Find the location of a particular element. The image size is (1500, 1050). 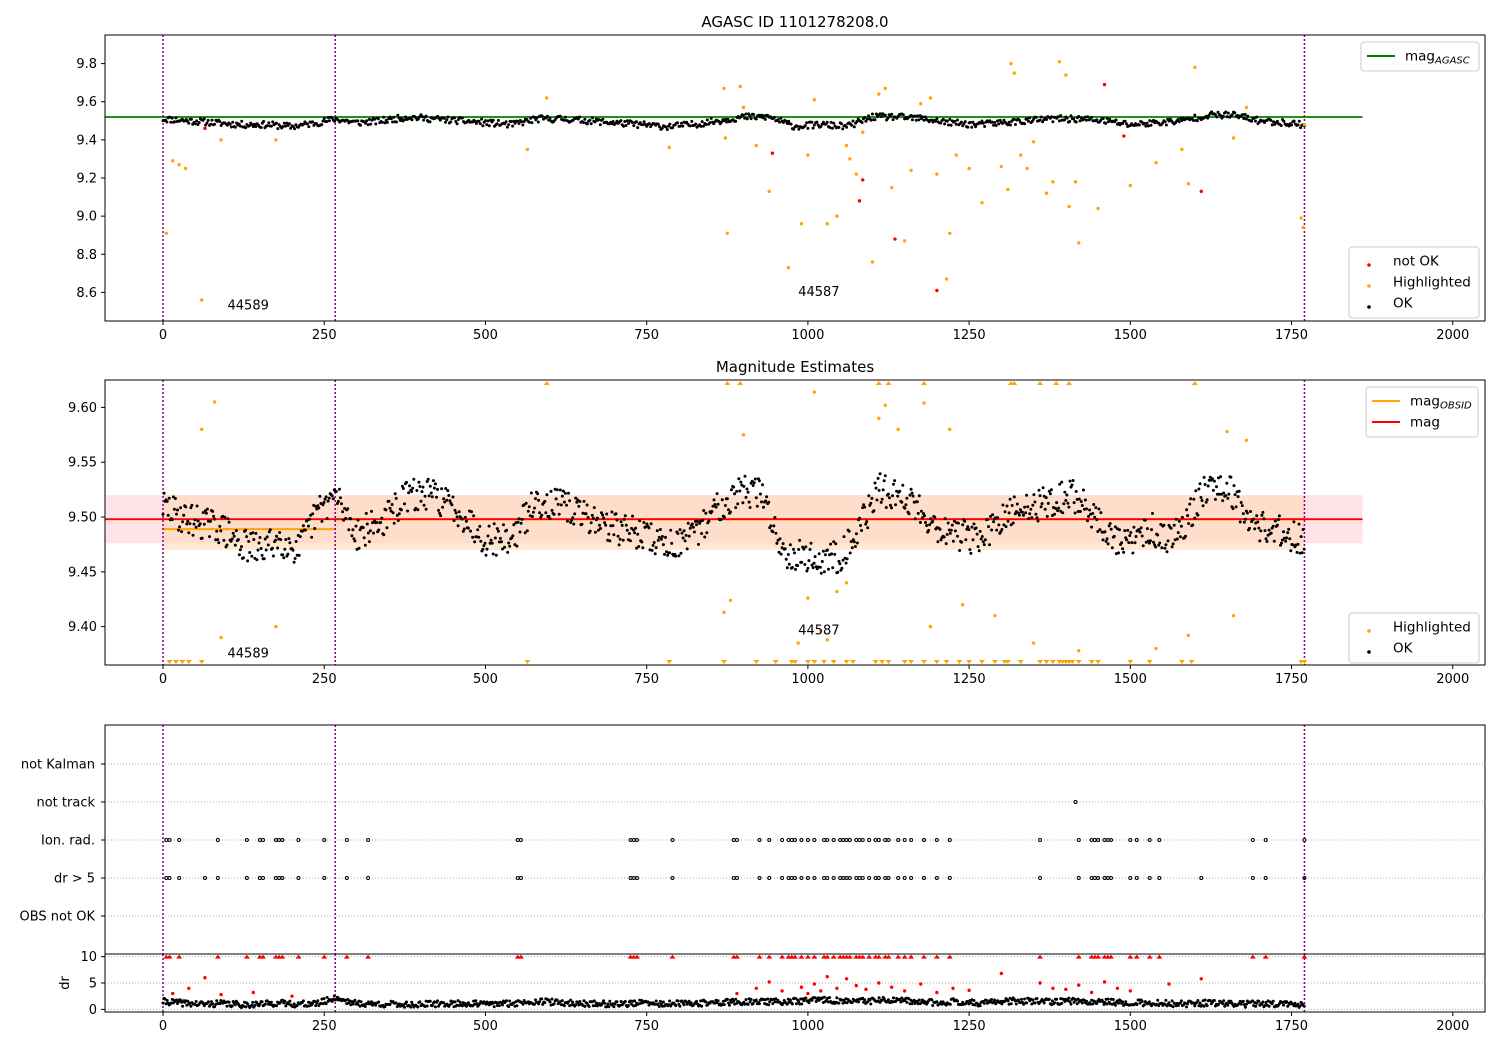

x-tick-label: 1750 is located at coordinates (1291, 335).